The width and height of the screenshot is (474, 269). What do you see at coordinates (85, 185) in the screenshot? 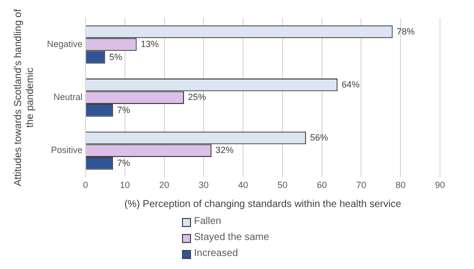
I see `x-tick-label: 0` at bounding box center [85, 185].